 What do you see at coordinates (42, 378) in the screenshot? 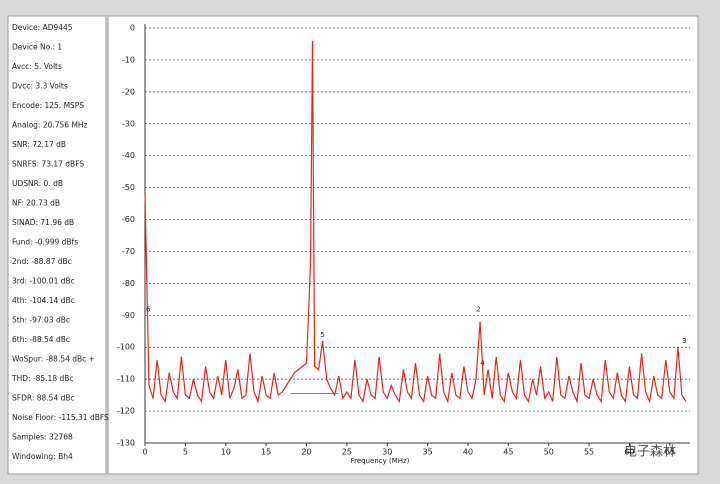
I see `info-item: THD: -85.18 dBc` at bounding box center [42, 378].